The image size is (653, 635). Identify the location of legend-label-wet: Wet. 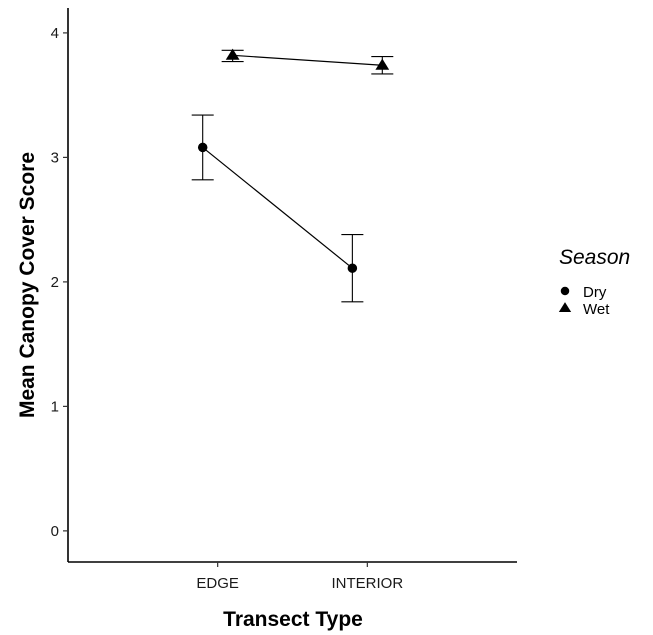
(596, 309).